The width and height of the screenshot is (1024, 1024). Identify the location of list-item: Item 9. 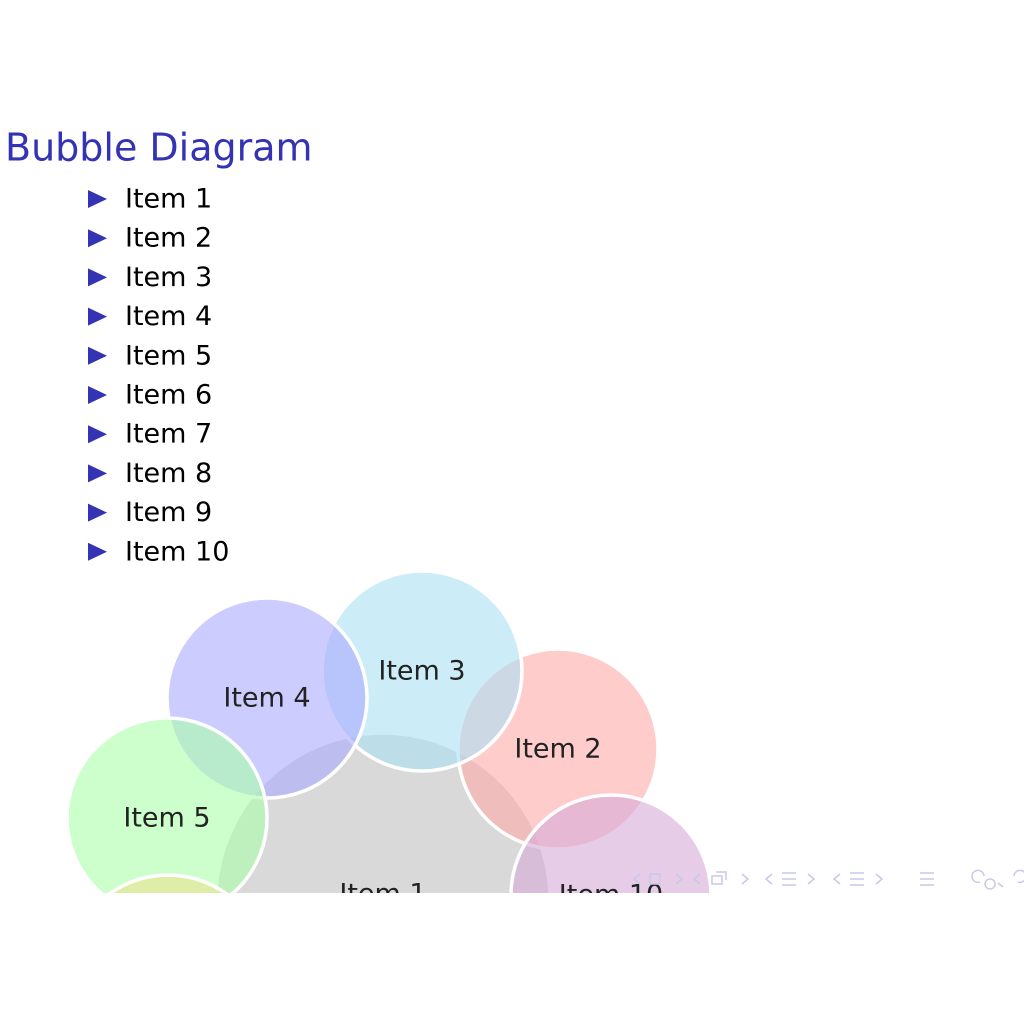
(168, 512).